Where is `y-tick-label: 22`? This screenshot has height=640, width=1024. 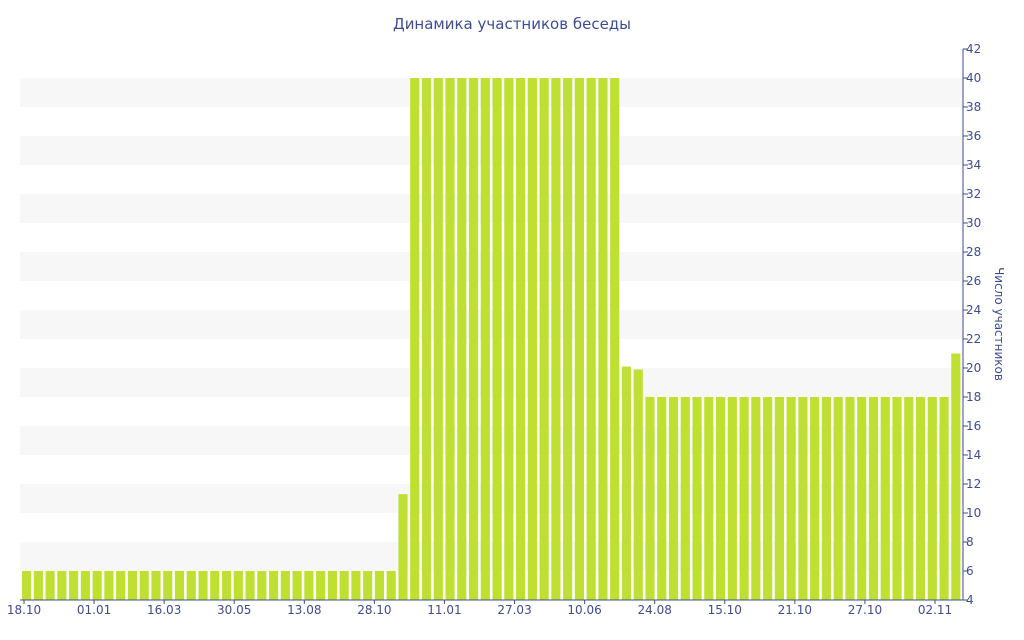
y-tick-label: 22 is located at coordinates (973, 339).